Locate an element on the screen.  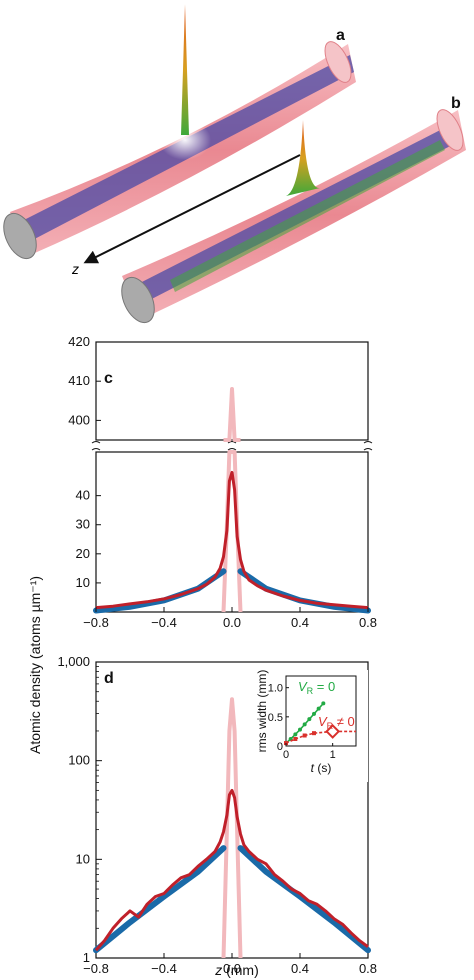
panel-label-b: b is located at coordinates (456, 103).